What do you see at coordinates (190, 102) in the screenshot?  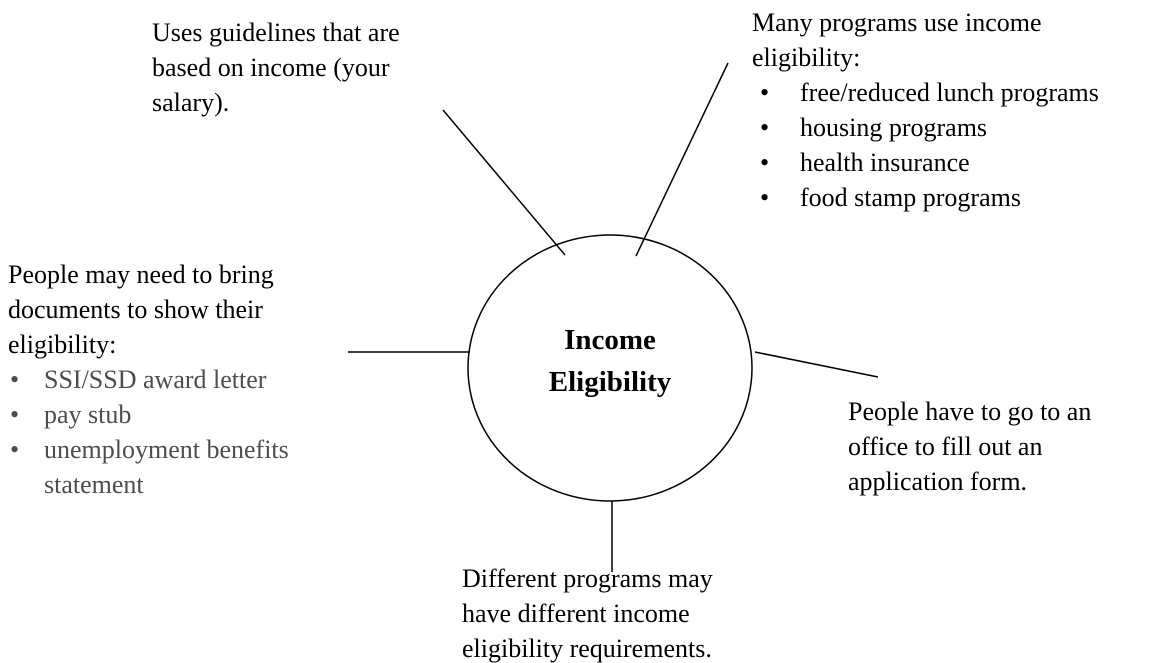 I see `node-text: salary).` at bounding box center [190, 102].